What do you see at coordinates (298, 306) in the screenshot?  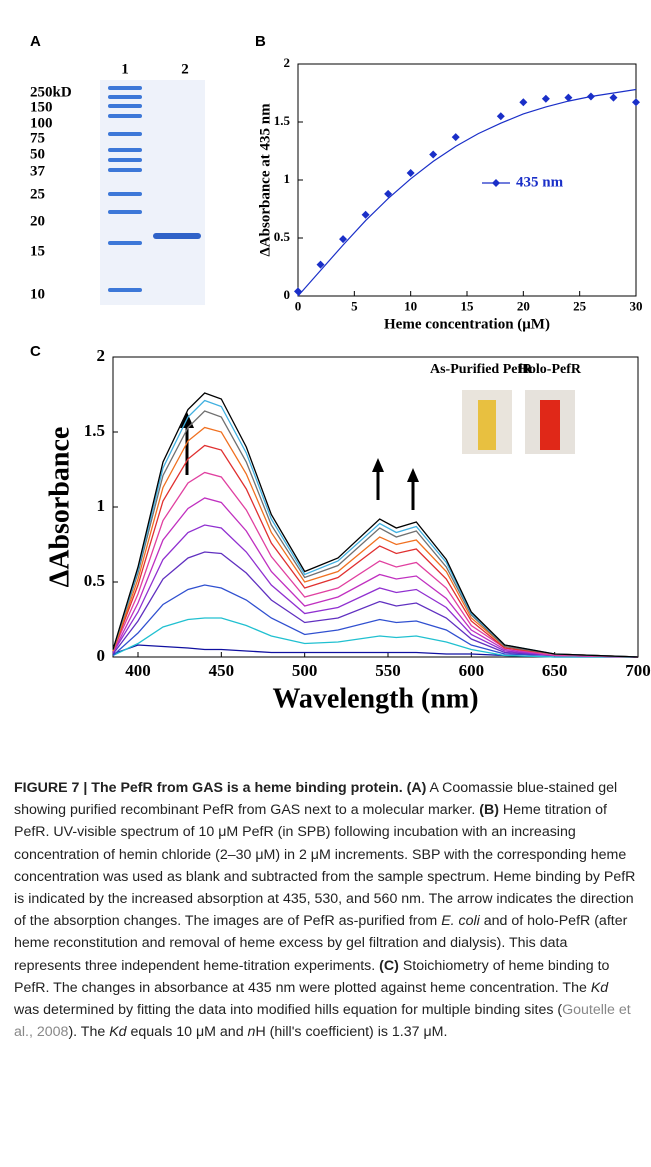 I see `x-tick-label: 0` at bounding box center [298, 306].